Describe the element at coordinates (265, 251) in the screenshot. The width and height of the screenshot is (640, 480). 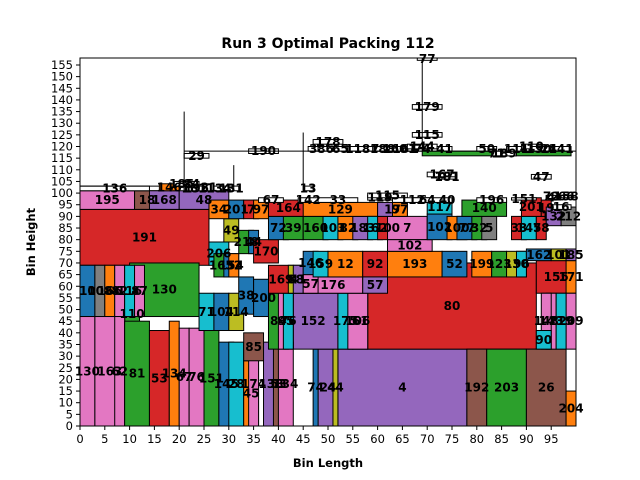
I see `item-label-170: 170` at that location.